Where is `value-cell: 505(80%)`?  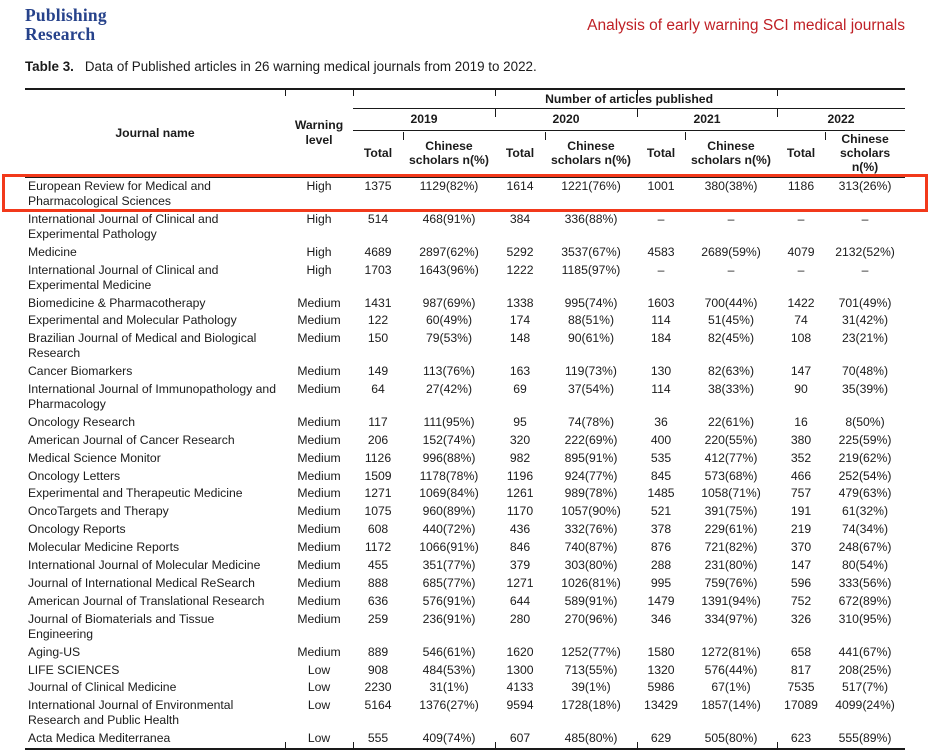
value-cell: 505(80%) is located at coordinates (731, 738).